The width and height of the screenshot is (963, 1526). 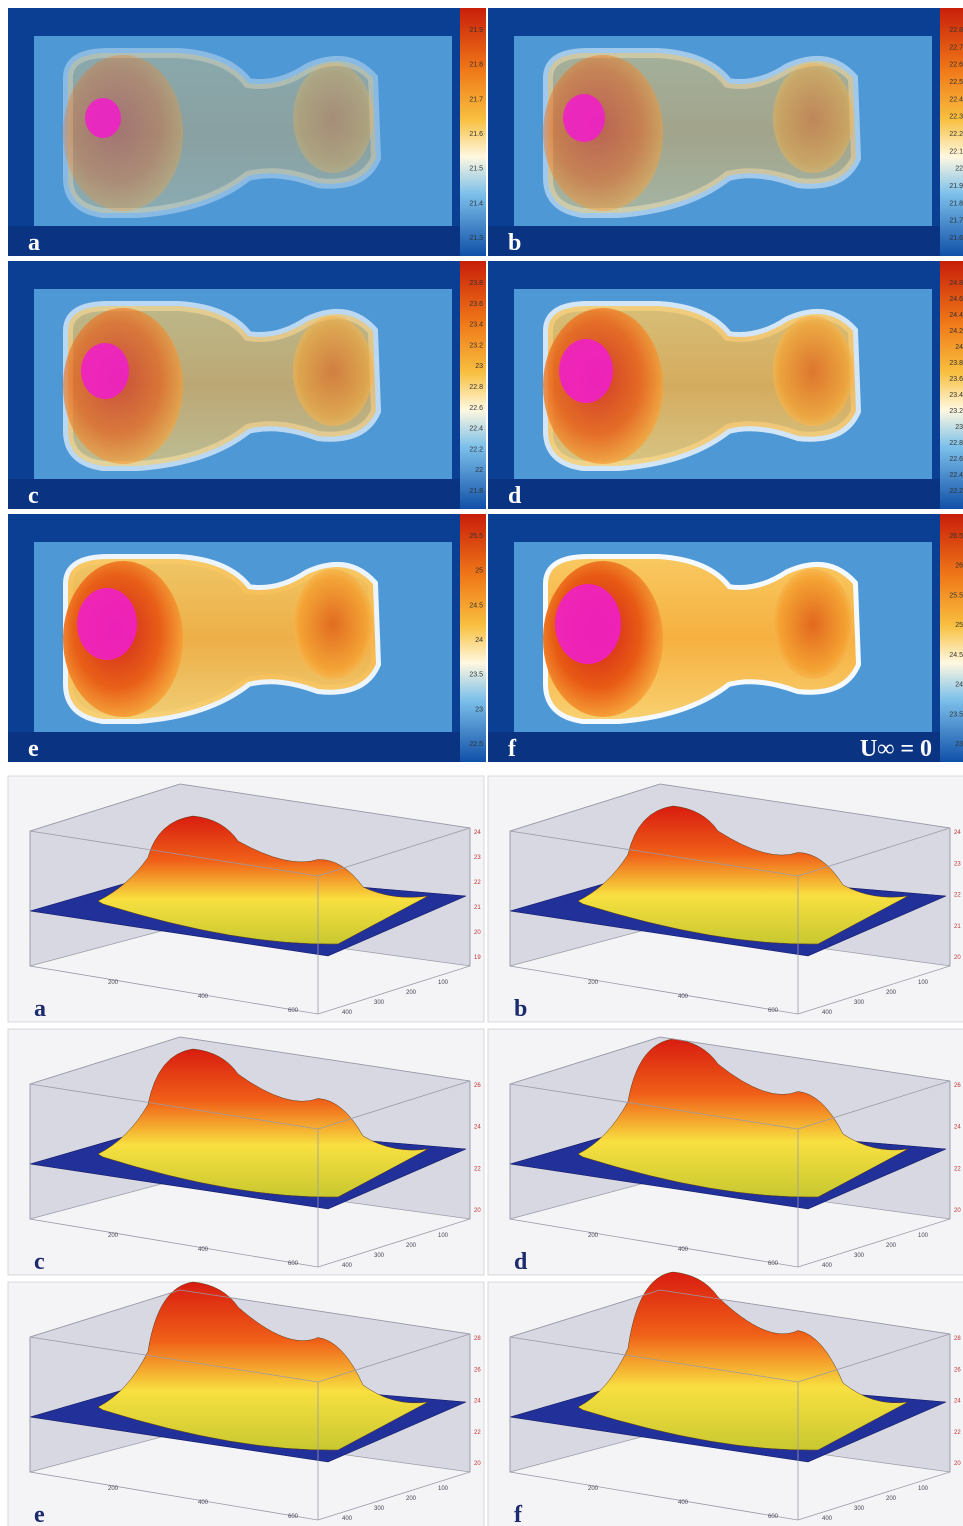 What do you see at coordinates (477, 958) in the screenshot?
I see `z-tick-label: 19` at bounding box center [477, 958].